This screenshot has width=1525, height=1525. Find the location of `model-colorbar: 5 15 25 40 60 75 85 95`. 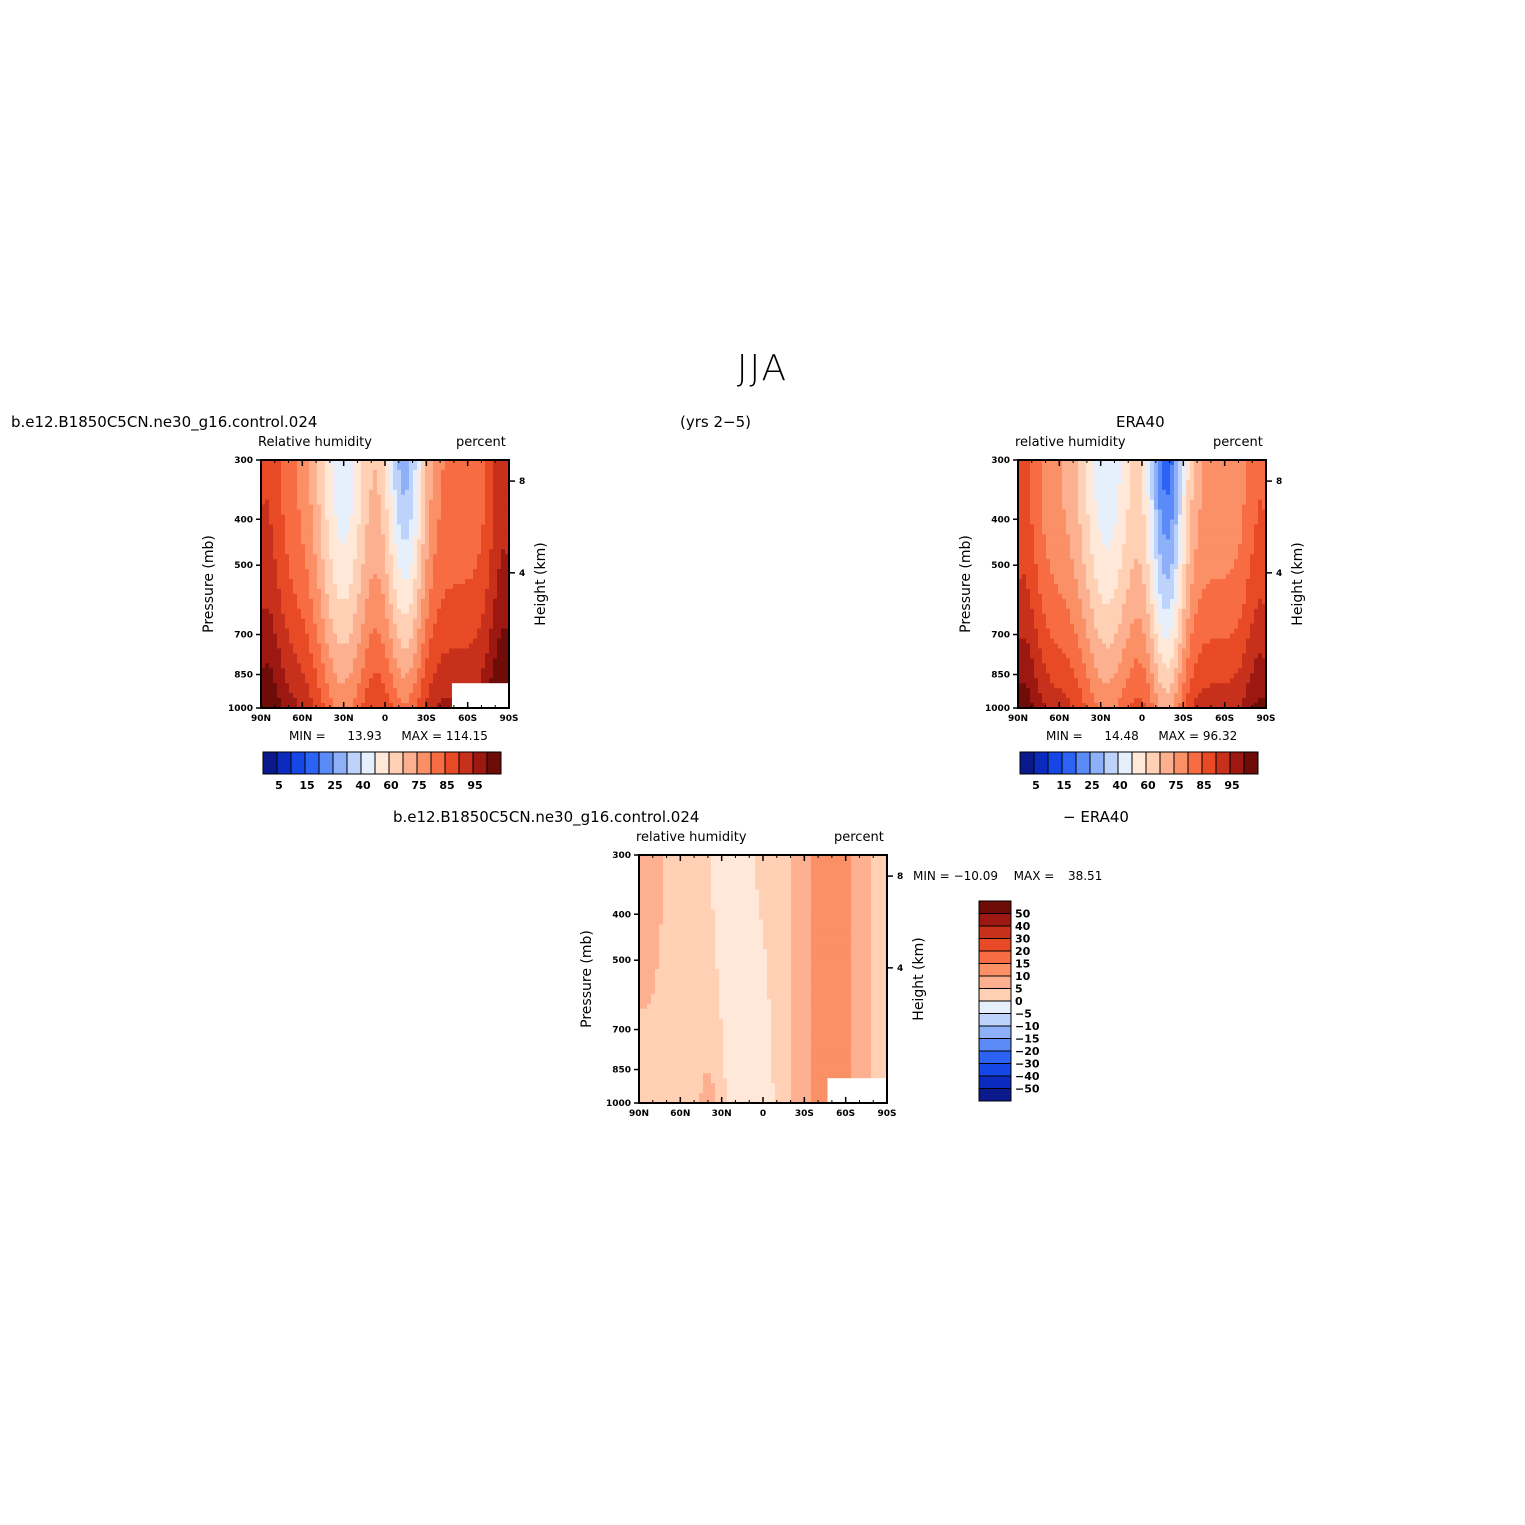

model-colorbar: 5 15 25 40 60 75 85 95 is located at coordinates (382, 771).